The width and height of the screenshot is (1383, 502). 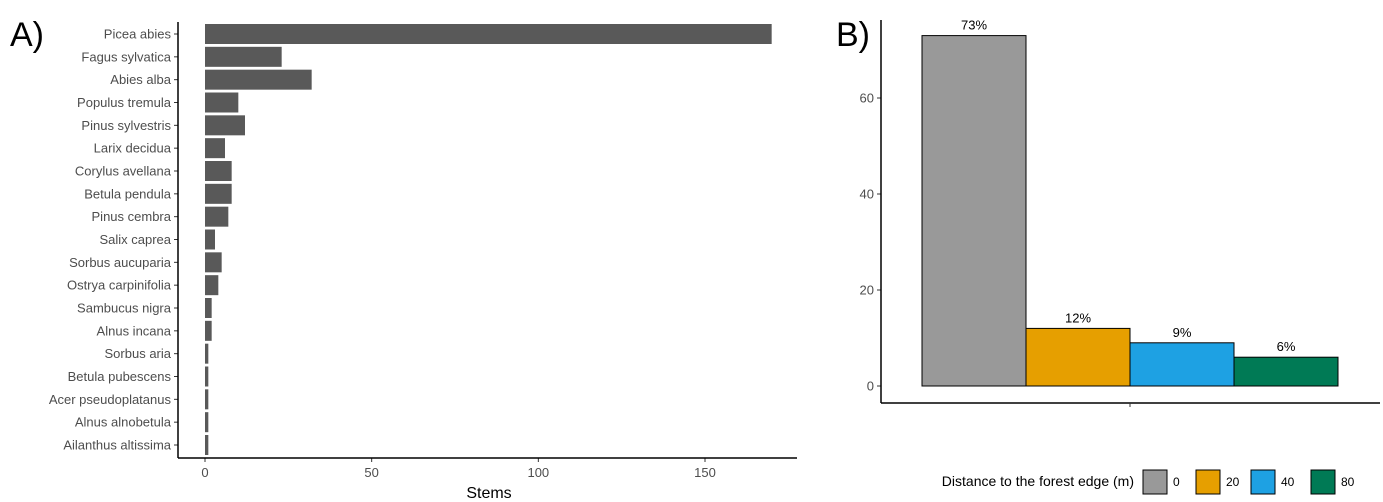 What do you see at coordinates (225, 125) in the screenshot?
I see `bar-pinus-sylvestris` at bounding box center [225, 125].